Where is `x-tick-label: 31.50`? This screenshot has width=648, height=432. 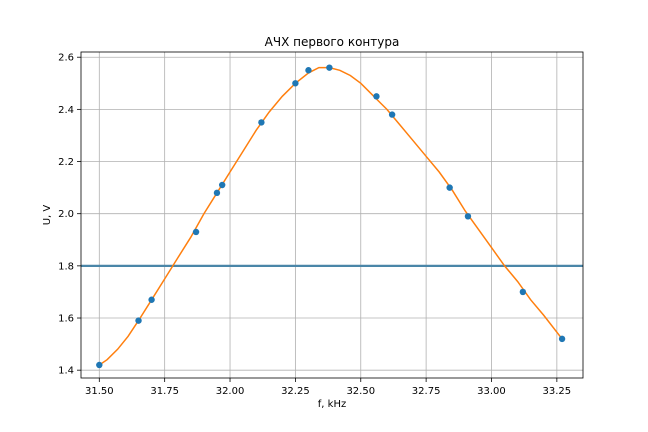 x-tick-label: 31.50 is located at coordinates (99, 391).